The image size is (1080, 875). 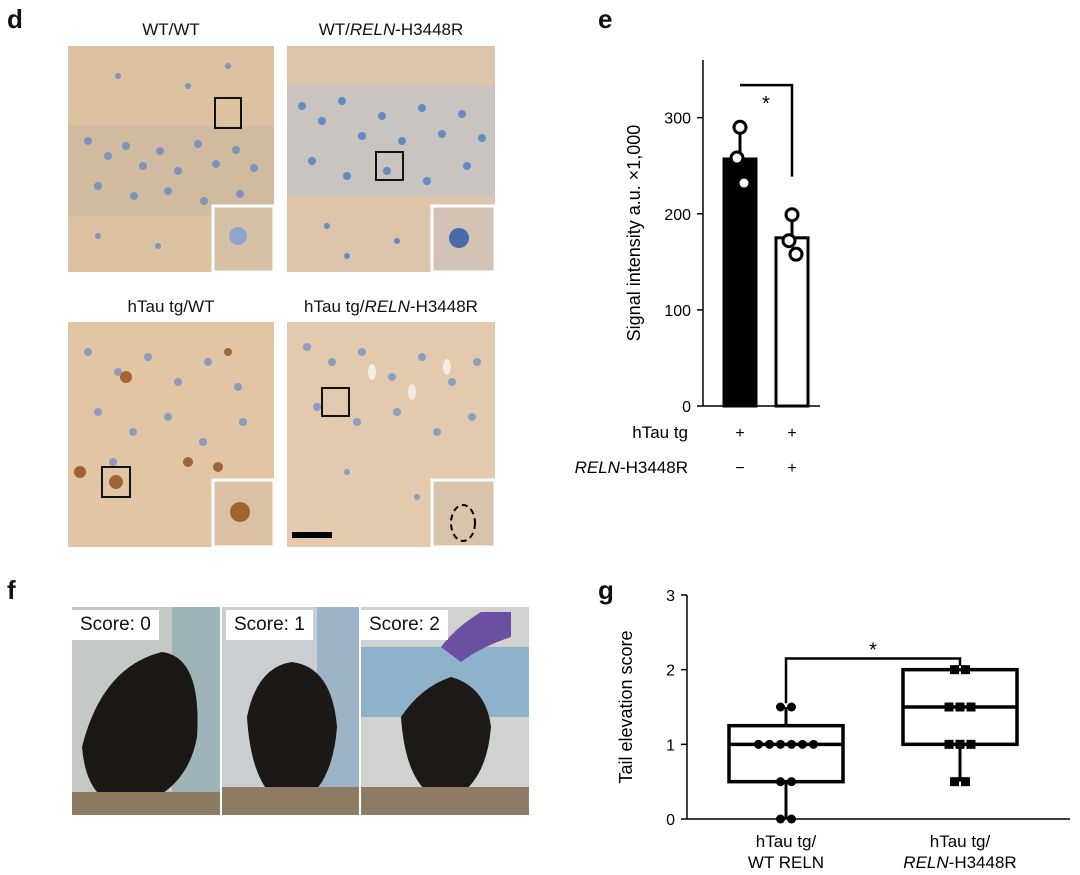 I want to click on e-significance-bracket, so click(x=767, y=130).